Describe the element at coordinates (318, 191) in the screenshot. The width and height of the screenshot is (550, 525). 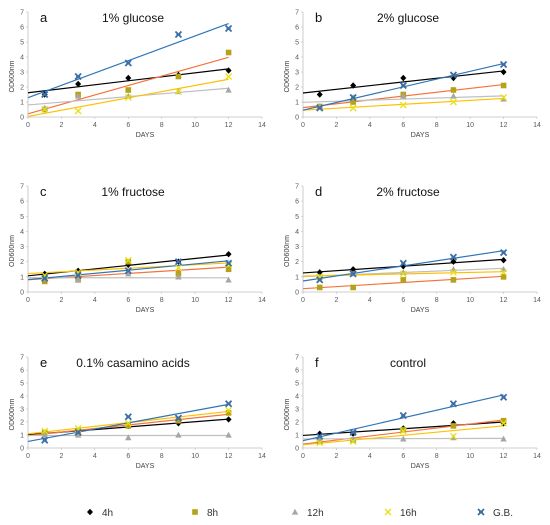
I see `panel-letter: d` at that location.